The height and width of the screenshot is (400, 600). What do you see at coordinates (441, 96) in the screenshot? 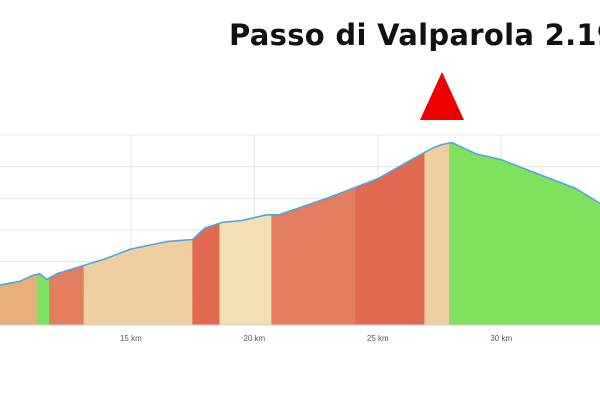
I see `summit-marker` at bounding box center [441, 96].